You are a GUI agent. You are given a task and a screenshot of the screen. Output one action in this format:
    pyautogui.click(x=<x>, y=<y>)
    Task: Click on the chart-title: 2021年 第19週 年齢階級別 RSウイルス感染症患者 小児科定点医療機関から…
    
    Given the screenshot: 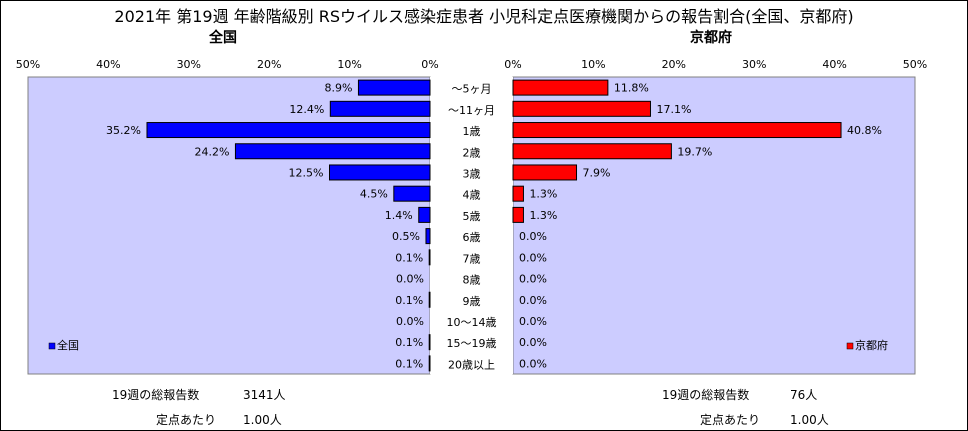 What is the action you would take?
    pyautogui.click(x=484, y=16)
    